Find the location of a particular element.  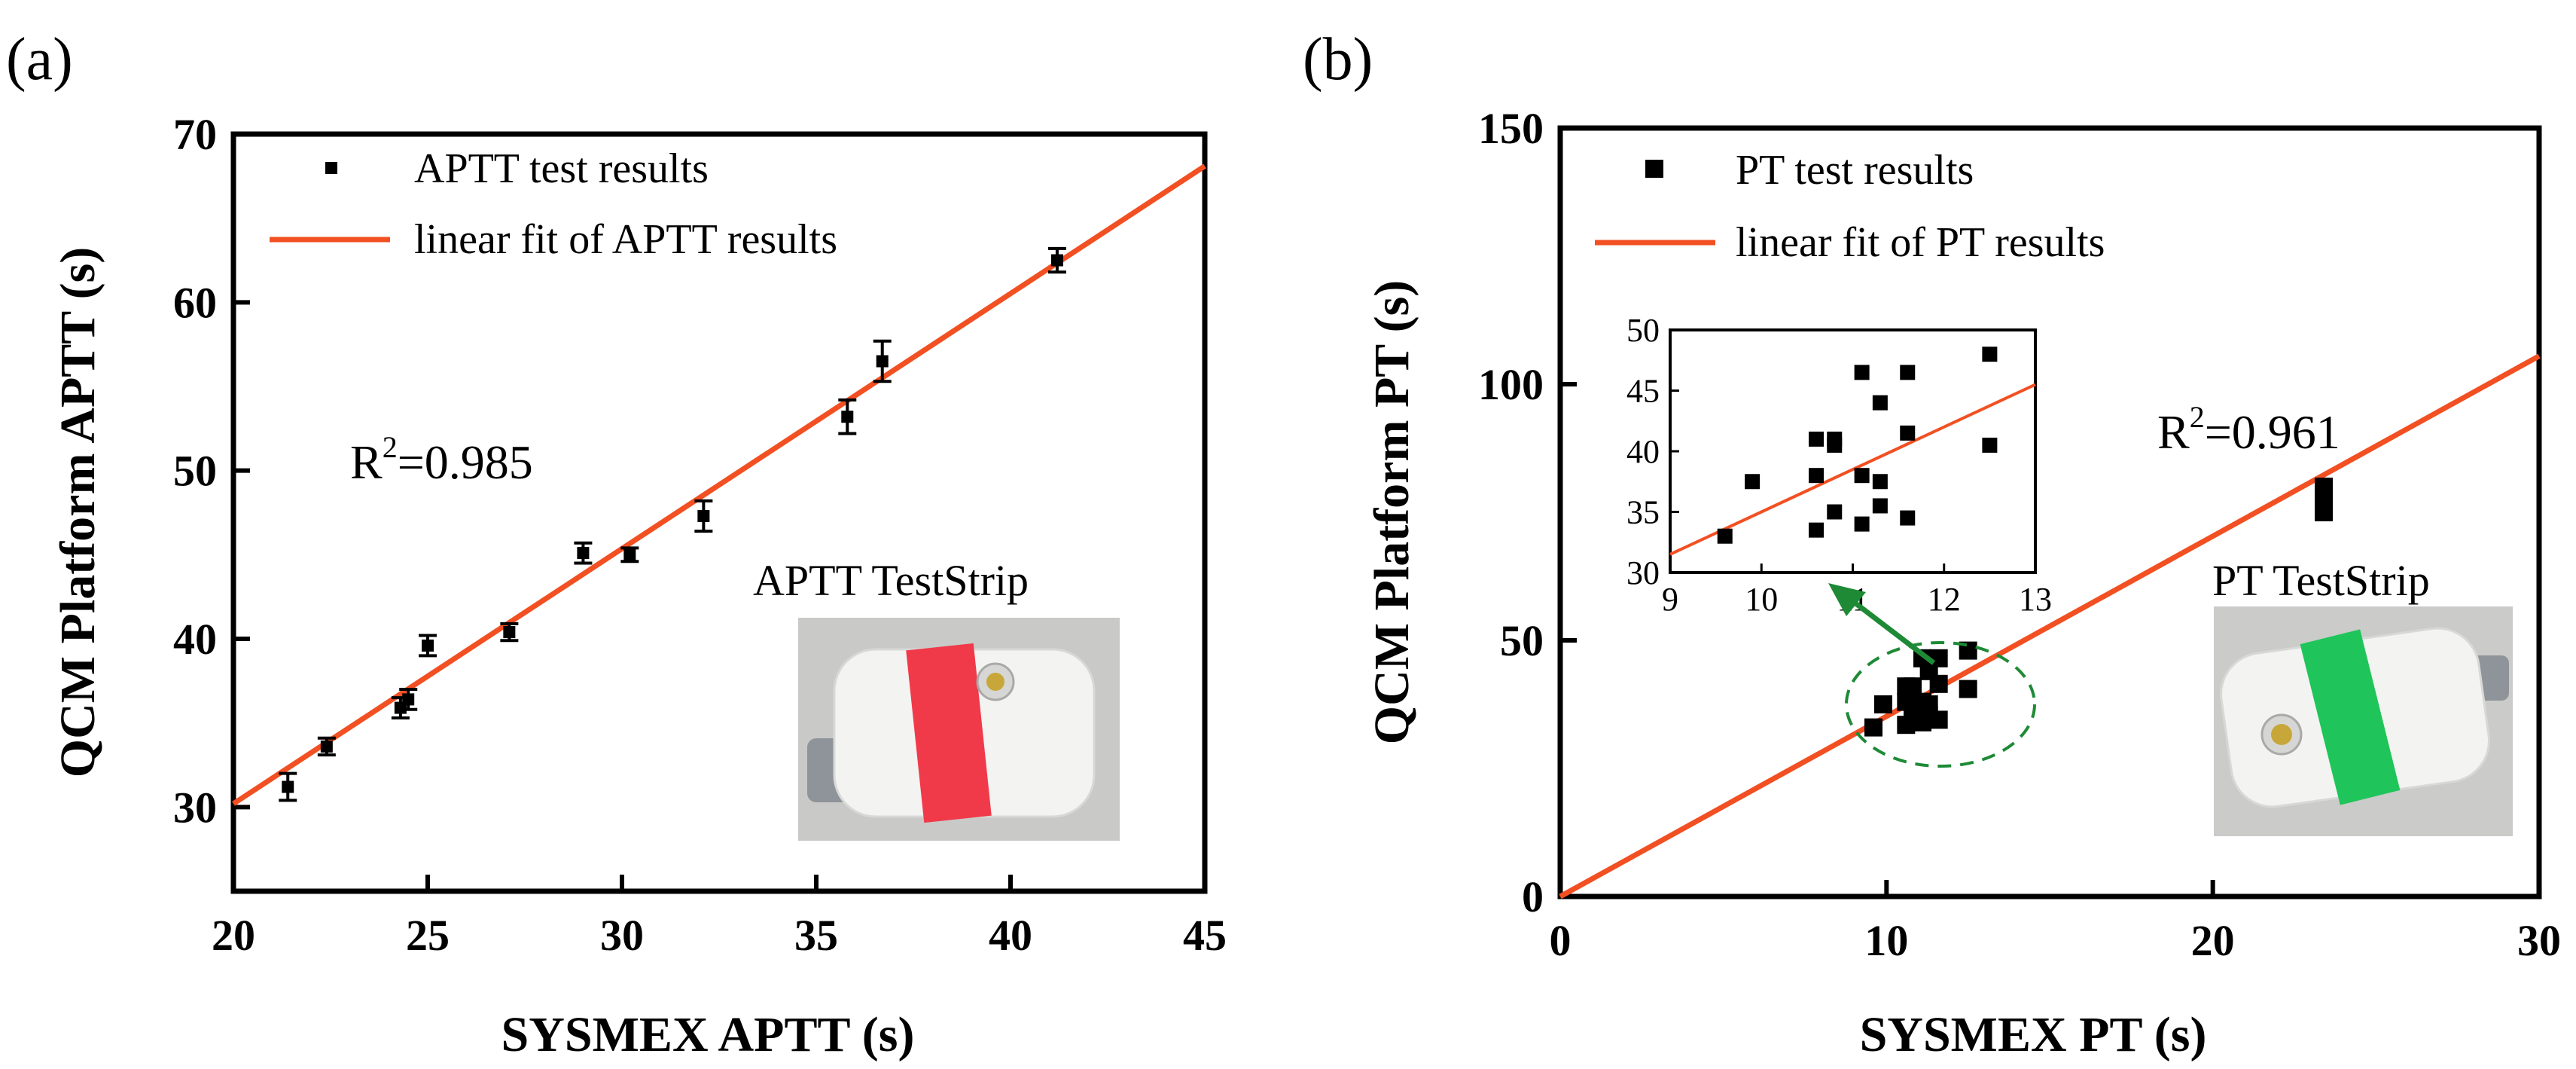

inset-y-tick-label: 45 is located at coordinates (1643, 391).